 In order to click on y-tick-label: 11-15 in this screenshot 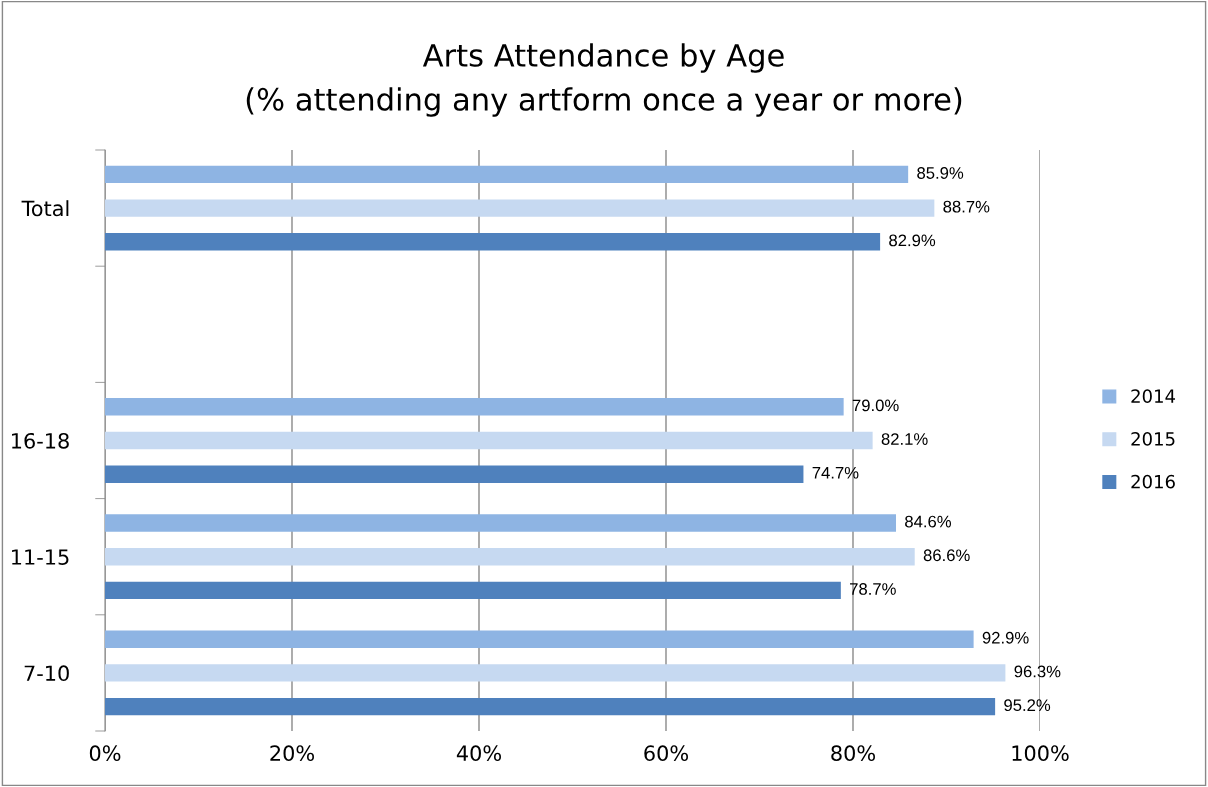, I will do `click(40, 557)`.